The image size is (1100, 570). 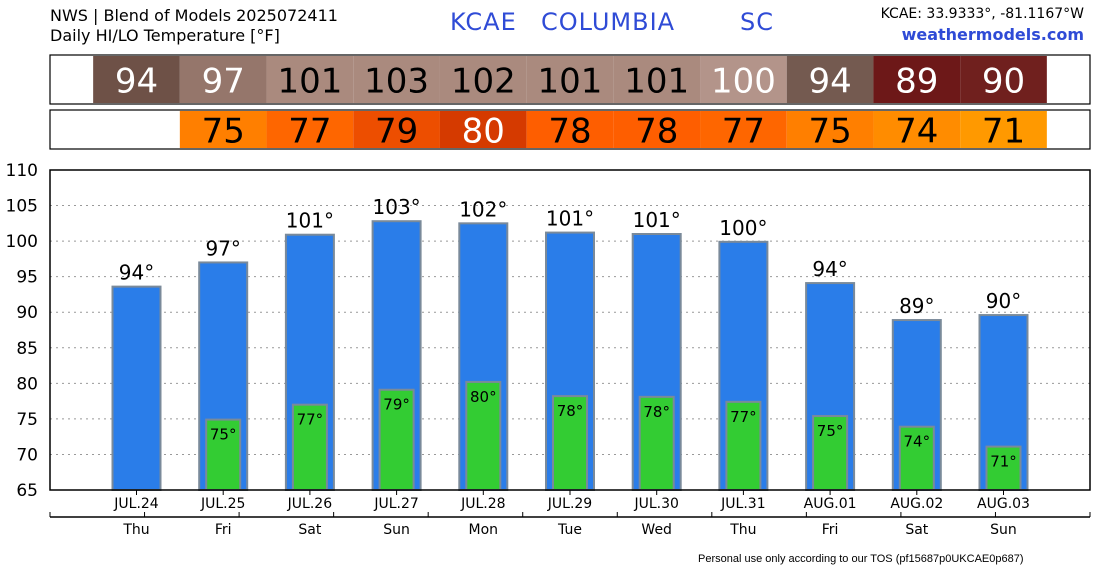 I want to click on hi-strip-value: 103, so click(x=396, y=82).